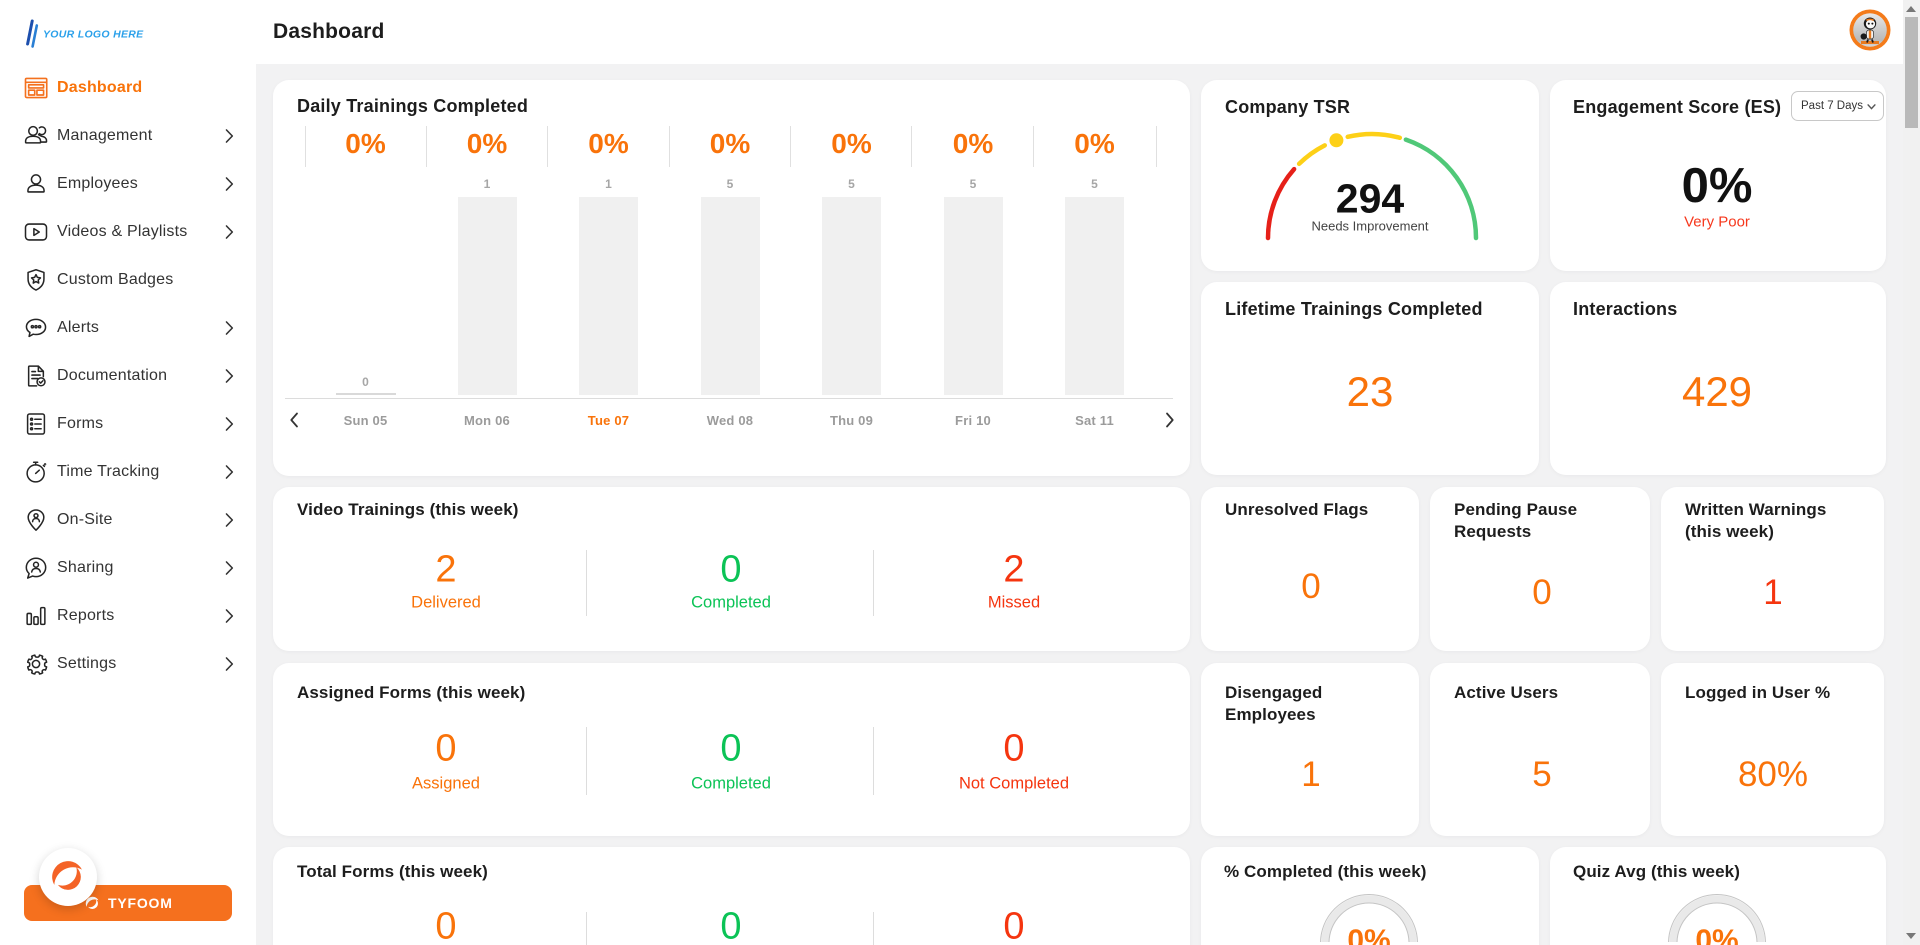 The width and height of the screenshot is (1920, 945). I want to click on svg-text: YOUR LOGO HERE, so click(93, 35).